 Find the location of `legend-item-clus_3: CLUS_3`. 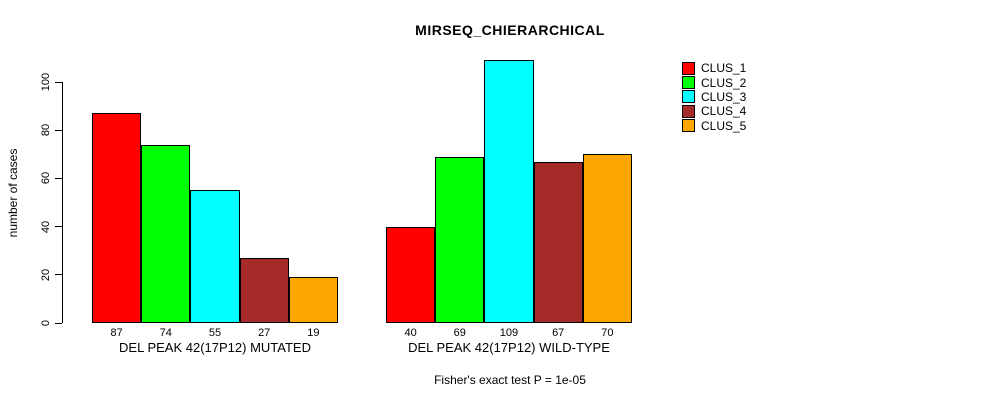

legend-item-clus_3: CLUS_3 is located at coordinates (714, 97).